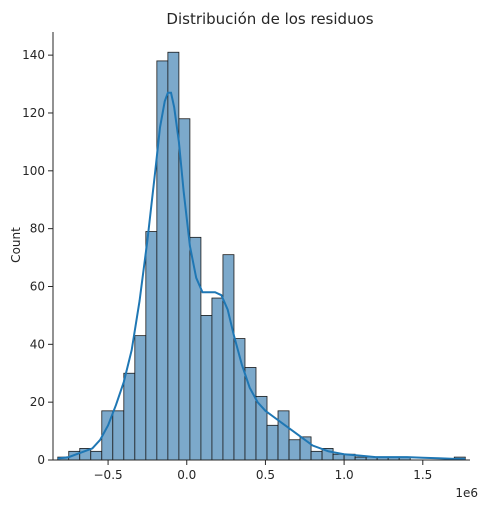  Describe the element at coordinates (37, 344) in the screenshot. I see `y-tick-label: 40` at that location.